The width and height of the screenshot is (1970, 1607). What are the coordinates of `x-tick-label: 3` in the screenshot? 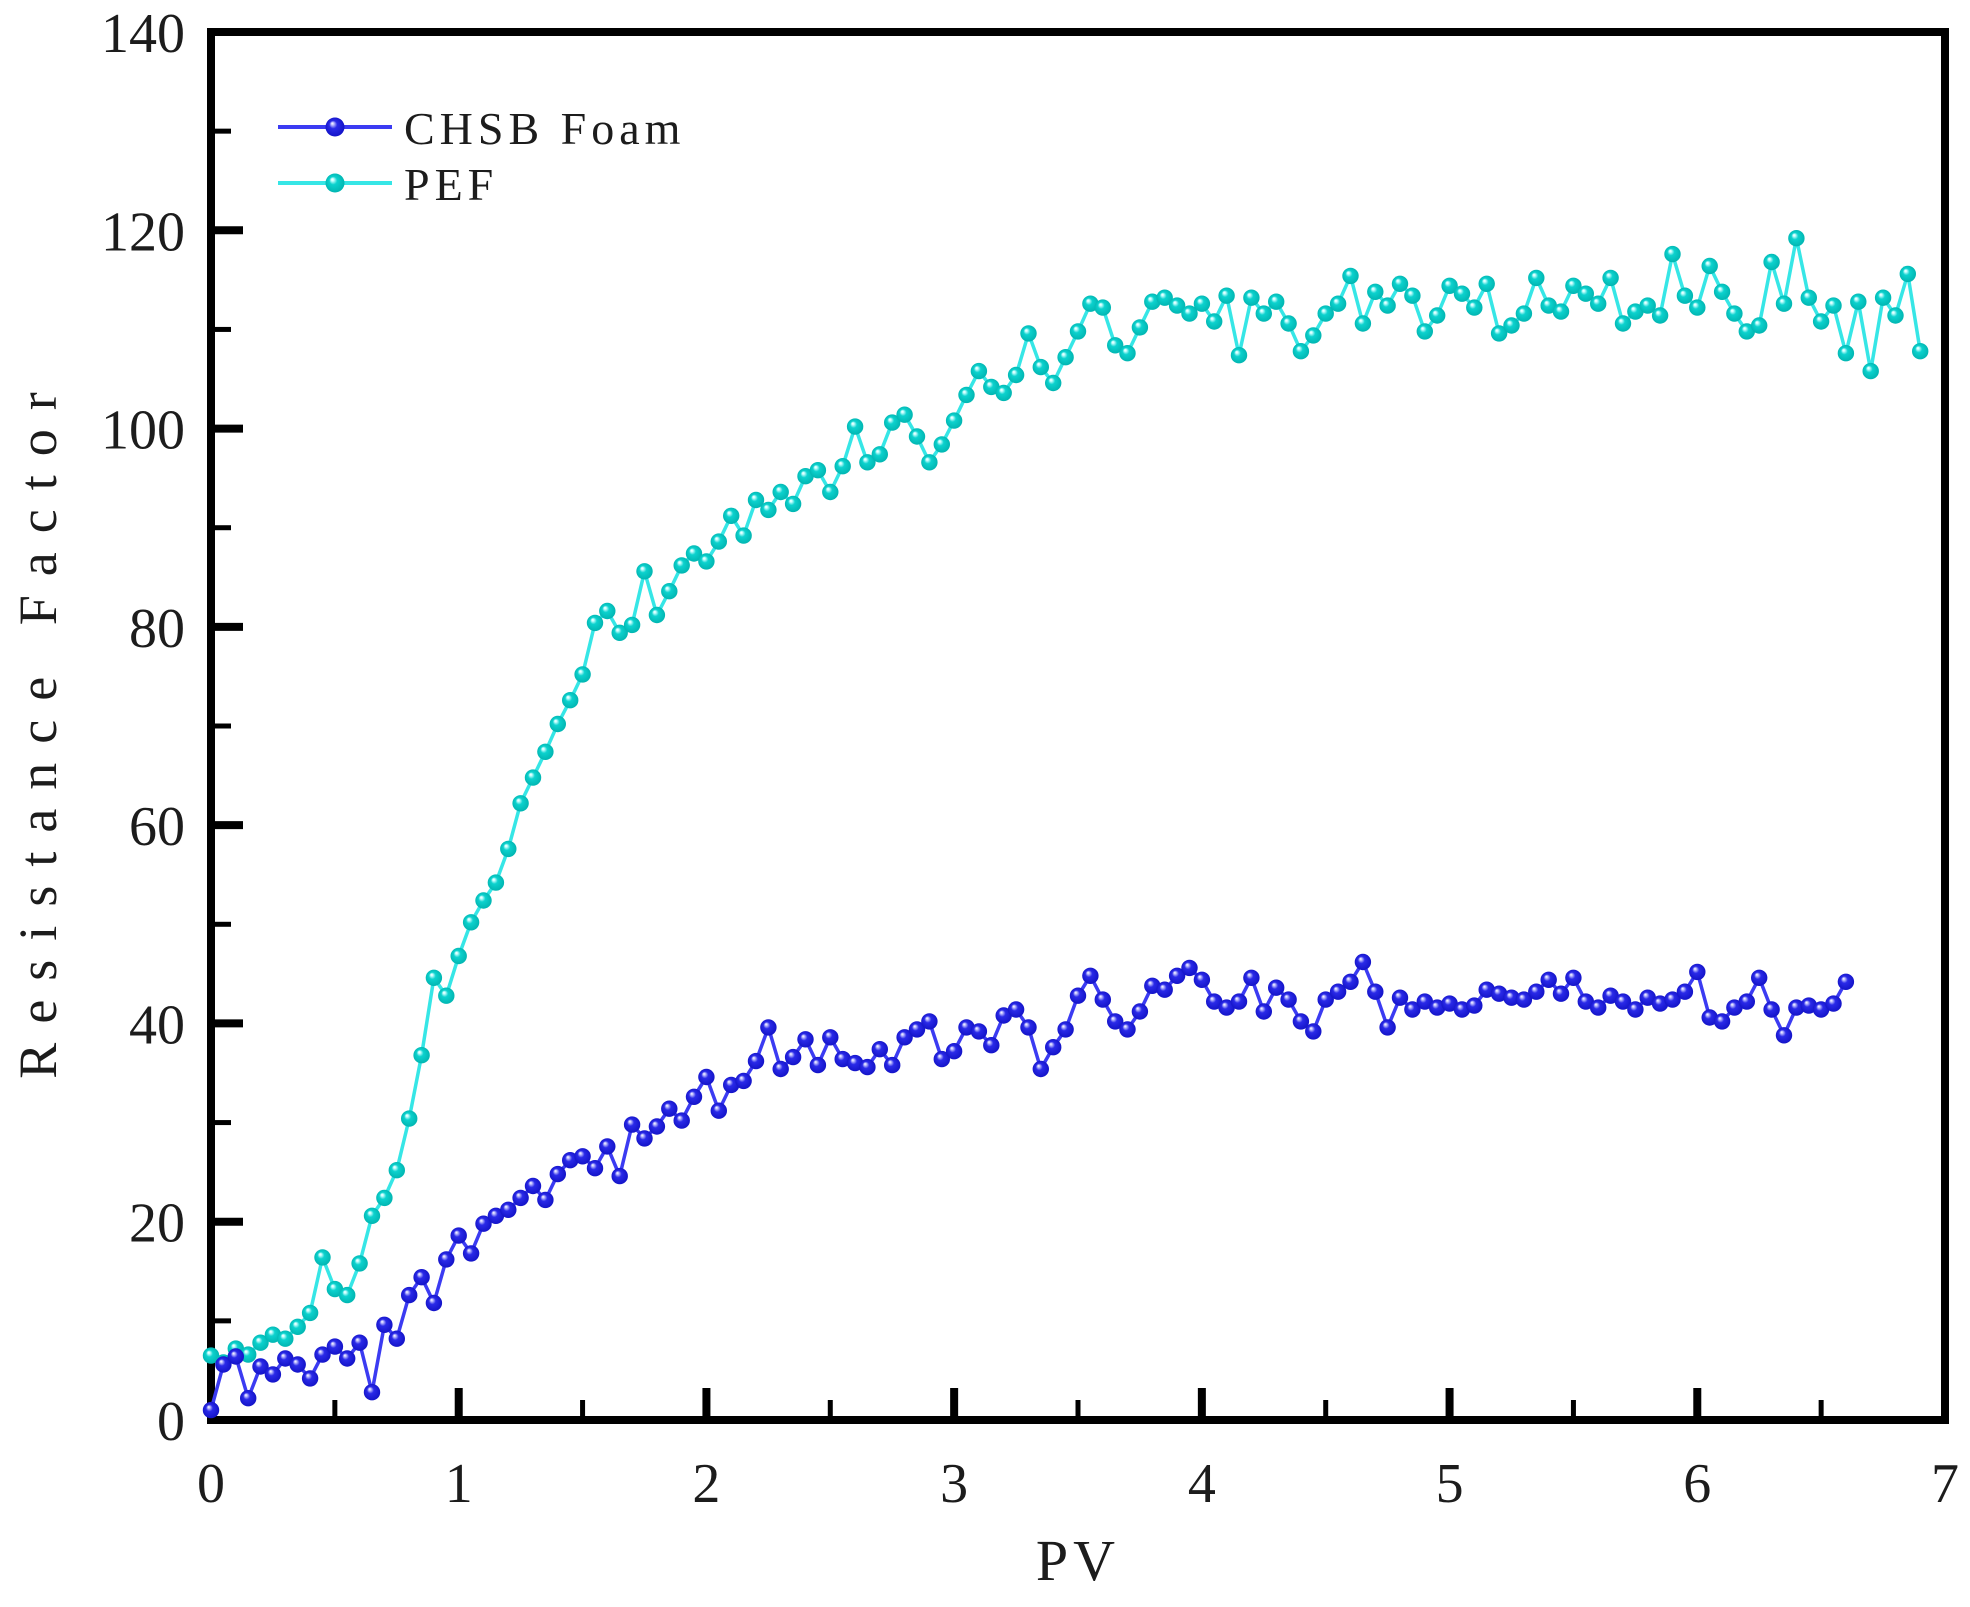 It's located at (954, 1484).